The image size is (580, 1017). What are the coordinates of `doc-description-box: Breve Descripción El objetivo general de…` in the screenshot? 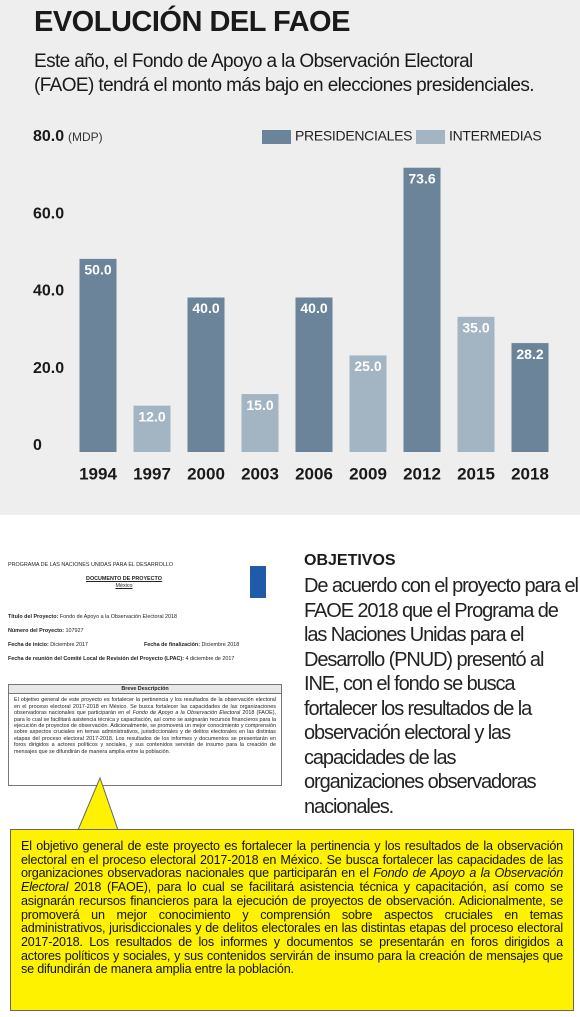 It's located at (145, 735).